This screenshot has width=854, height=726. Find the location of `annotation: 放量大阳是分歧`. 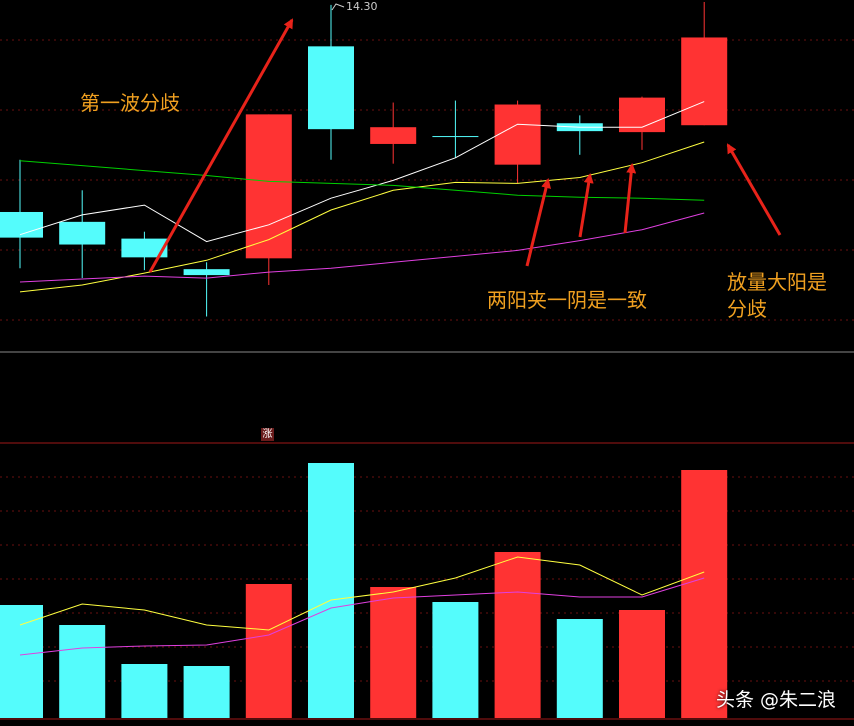

annotation: 放量大阳是分歧 is located at coordinates (777, 295).